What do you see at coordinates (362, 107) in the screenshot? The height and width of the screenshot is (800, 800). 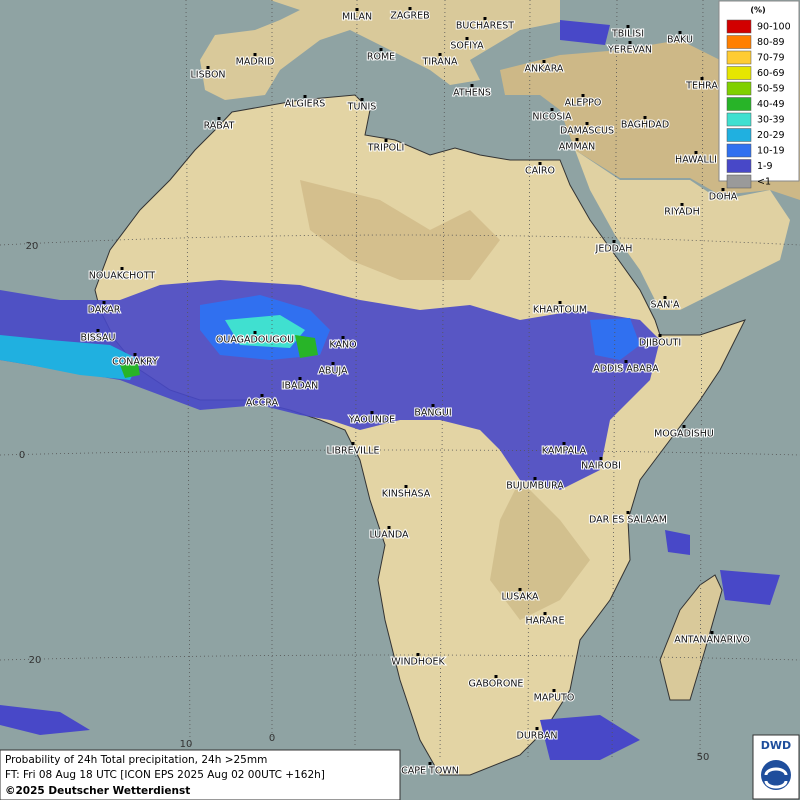 I see `city-label: TUNIS` at bounding box center [362, 107].